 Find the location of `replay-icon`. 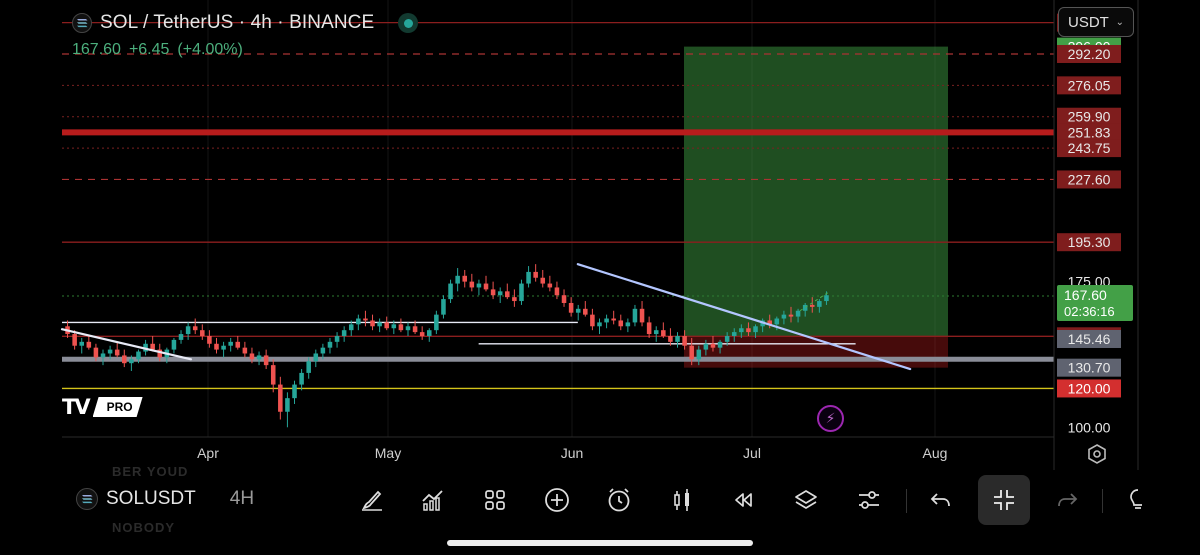

replay-icon is located at coordinates (743, 500).